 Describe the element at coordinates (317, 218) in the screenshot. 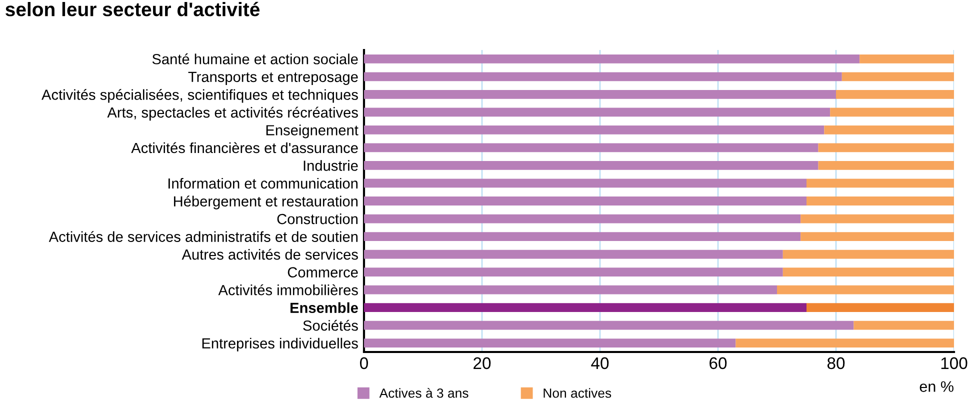

I see `y-tick-label: Construction` at that location.